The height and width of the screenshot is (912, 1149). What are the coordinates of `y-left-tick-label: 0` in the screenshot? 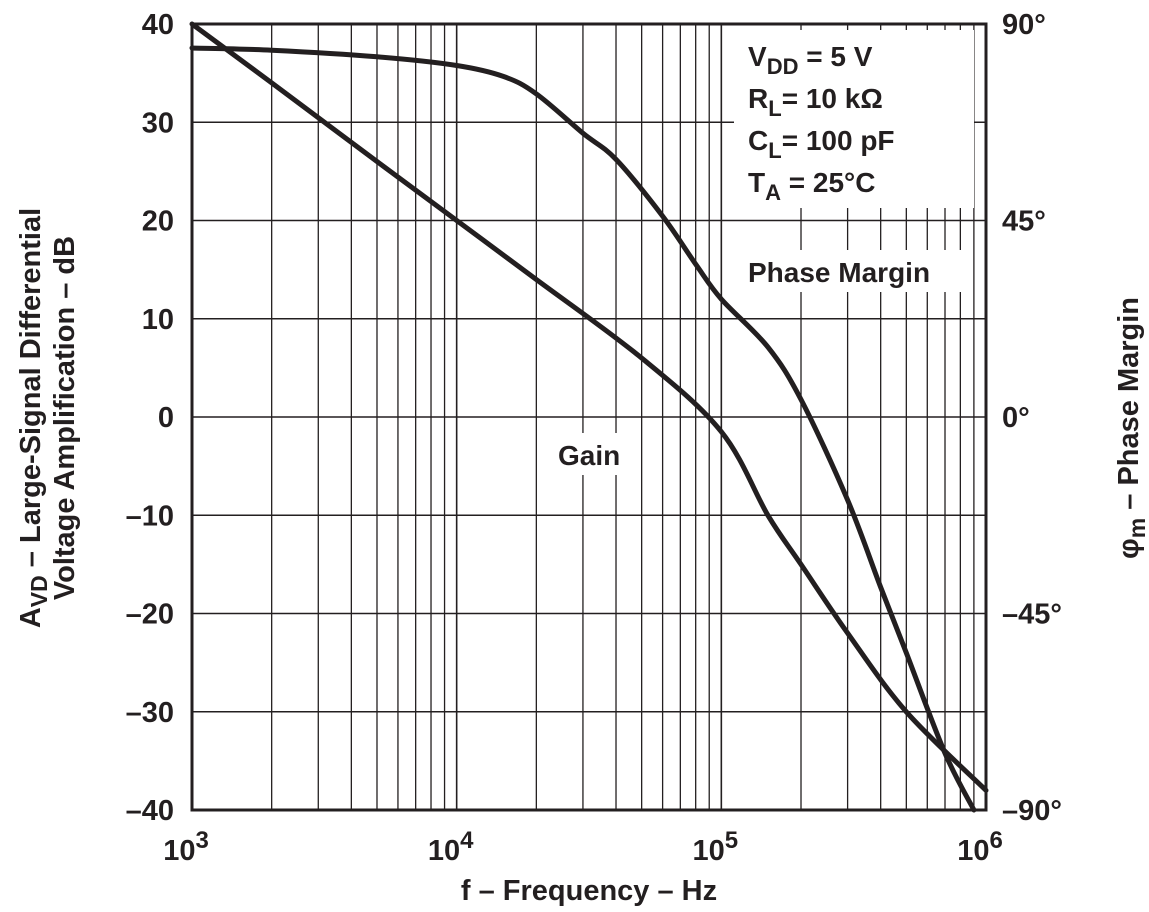 It's located at (166, 418).